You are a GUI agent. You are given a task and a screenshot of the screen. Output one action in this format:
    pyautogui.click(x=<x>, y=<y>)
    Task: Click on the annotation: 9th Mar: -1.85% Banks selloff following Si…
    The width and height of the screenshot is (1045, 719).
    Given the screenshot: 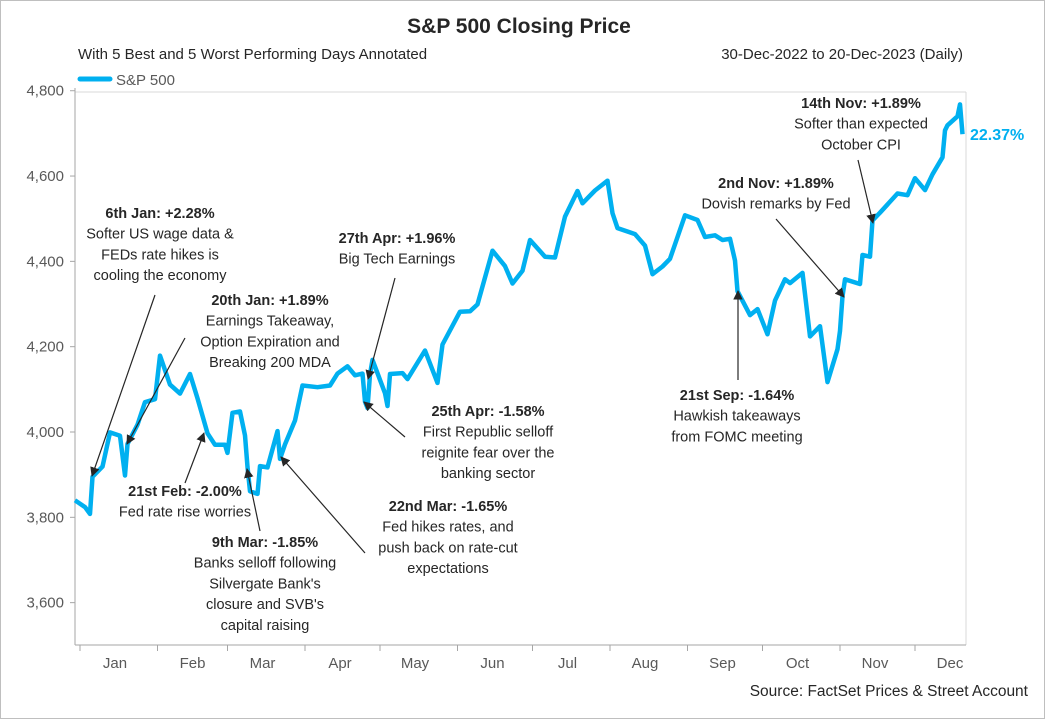 What is the action you would take?
    pyautogui.click(x=265, y=551)
    